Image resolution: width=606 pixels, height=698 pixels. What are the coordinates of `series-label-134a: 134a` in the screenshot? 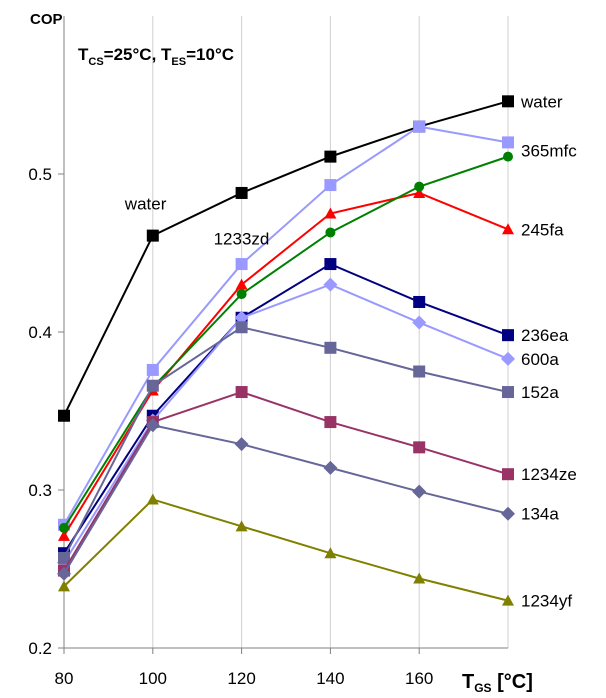 It's located at (540, 514).